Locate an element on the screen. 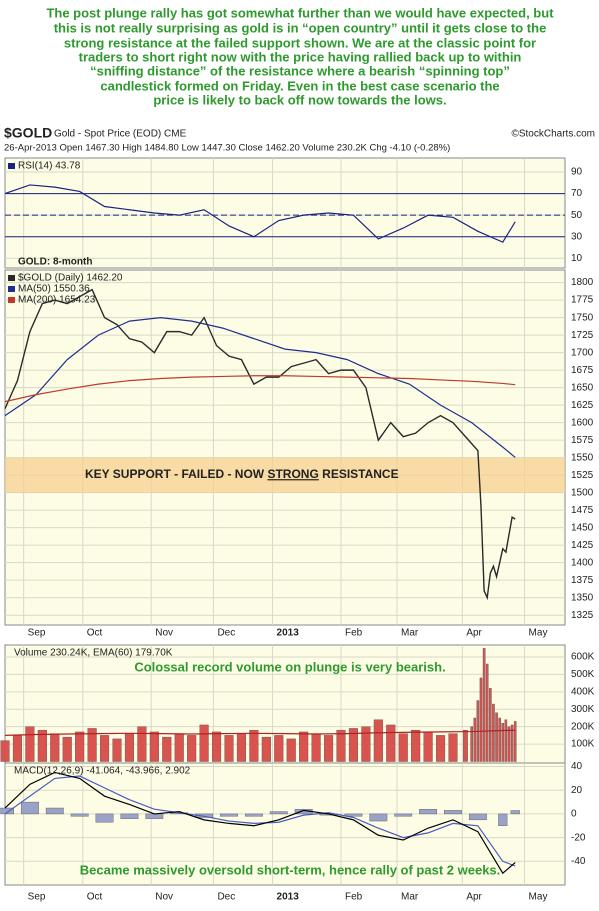  y-tick-label: 10 is located at coordinates (577, 258).